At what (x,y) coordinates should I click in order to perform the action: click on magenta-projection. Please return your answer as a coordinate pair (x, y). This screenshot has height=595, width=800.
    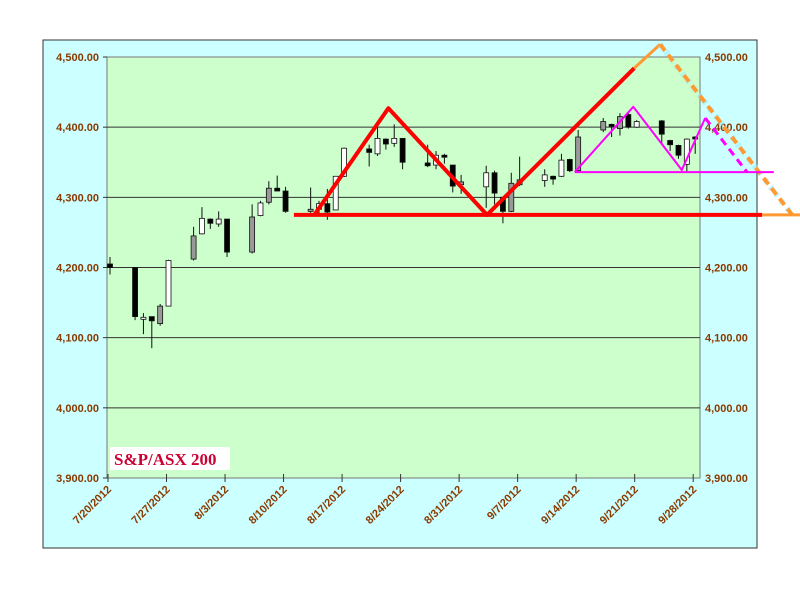
    Looking at the image, I should click on (726, 145).